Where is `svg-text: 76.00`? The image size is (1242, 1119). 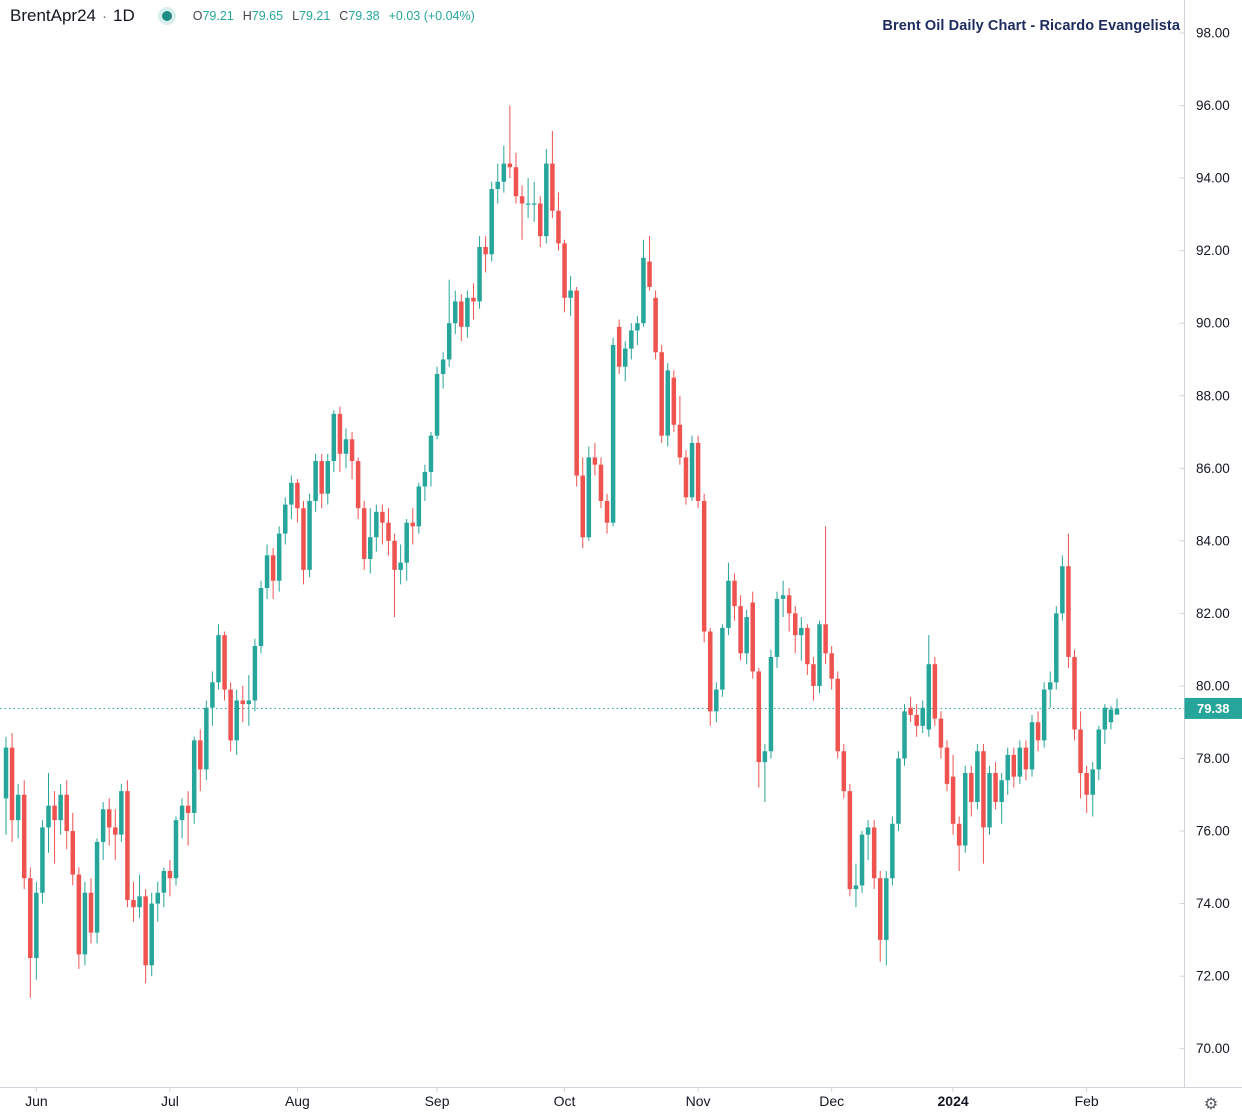 svg-text: 76.00 is located at coordinates (1213, 831).